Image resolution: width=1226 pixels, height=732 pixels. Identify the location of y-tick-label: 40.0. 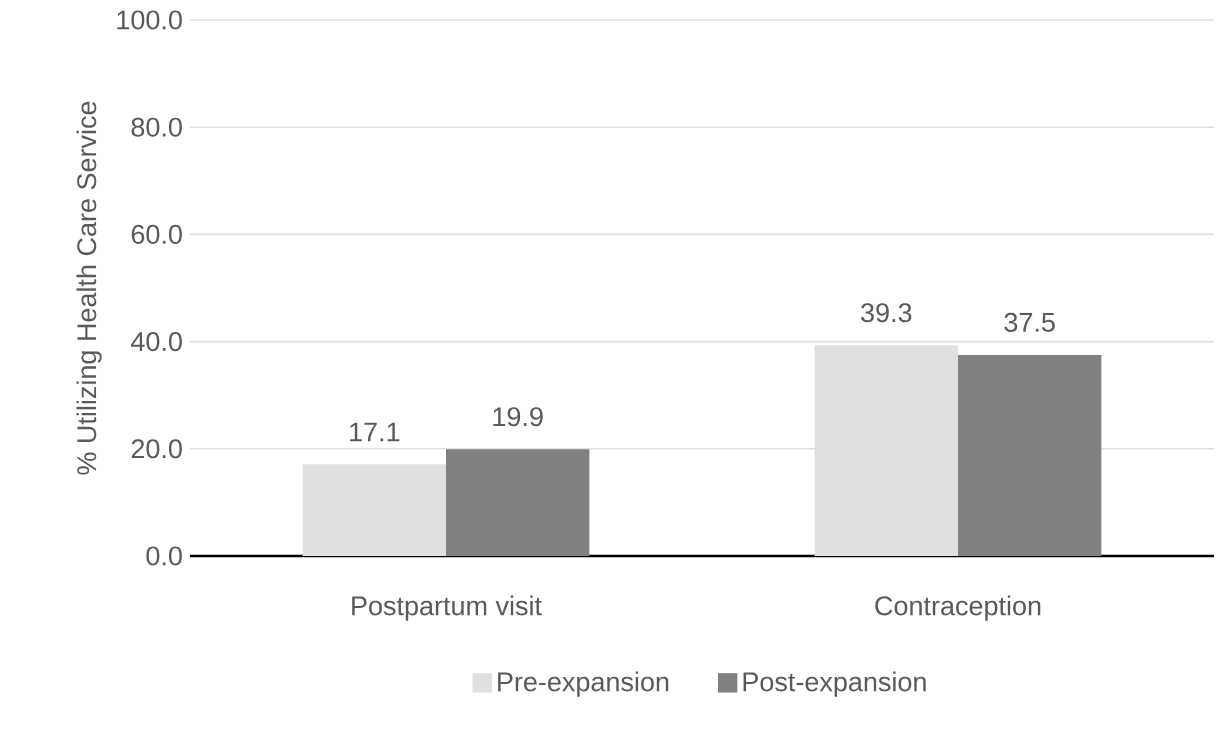
(156, 342).